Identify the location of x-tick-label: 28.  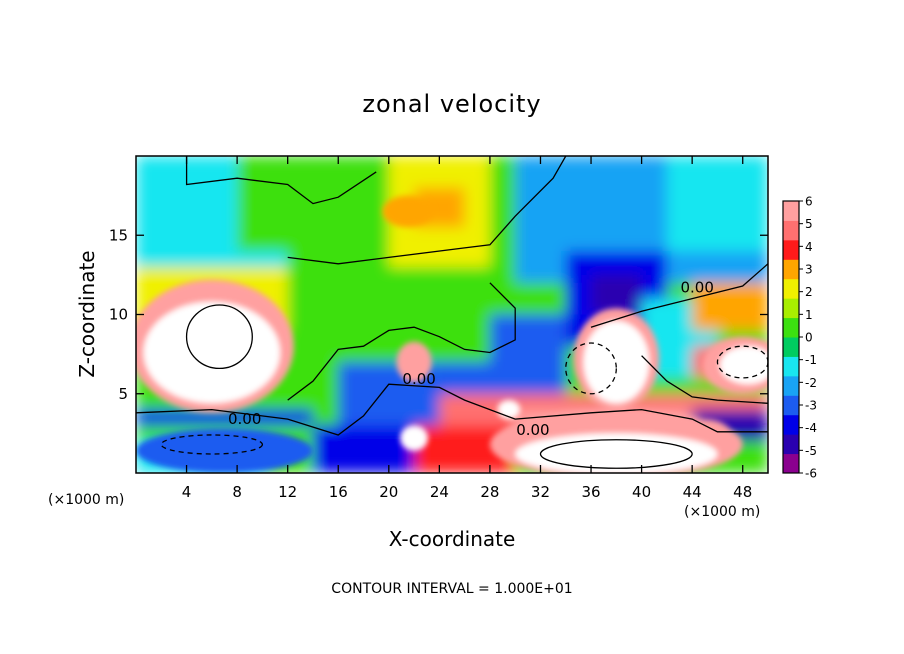
(489, 492).